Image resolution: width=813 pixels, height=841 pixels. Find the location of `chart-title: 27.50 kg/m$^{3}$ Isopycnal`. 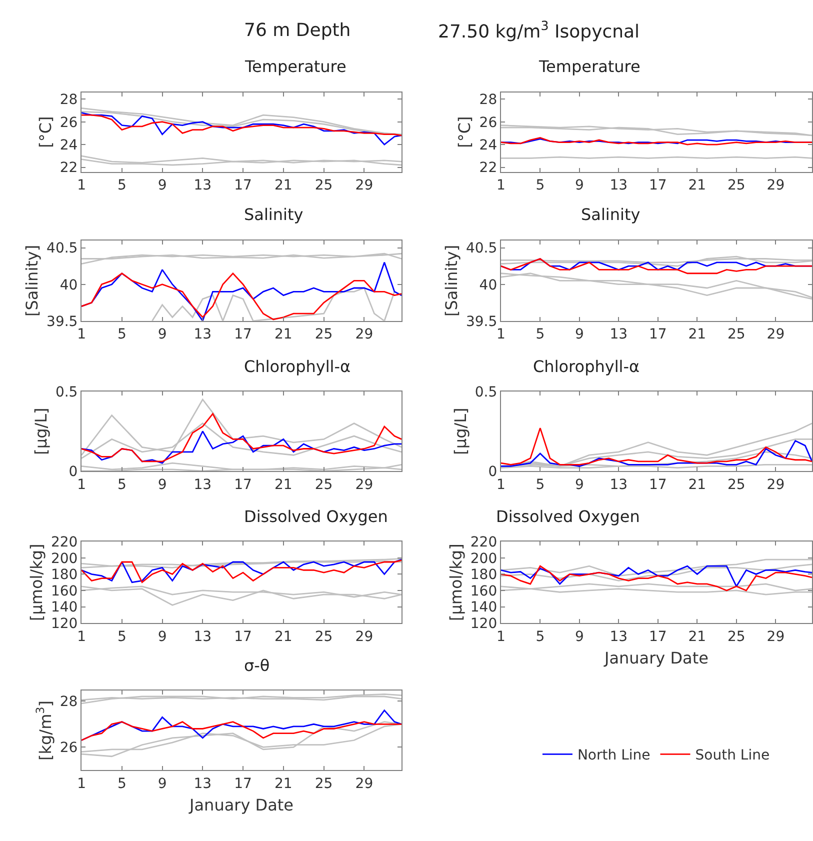

chart-title: 27.50 kg/m$^{3}$ Isopycnal is located at coordinates (539, 30).